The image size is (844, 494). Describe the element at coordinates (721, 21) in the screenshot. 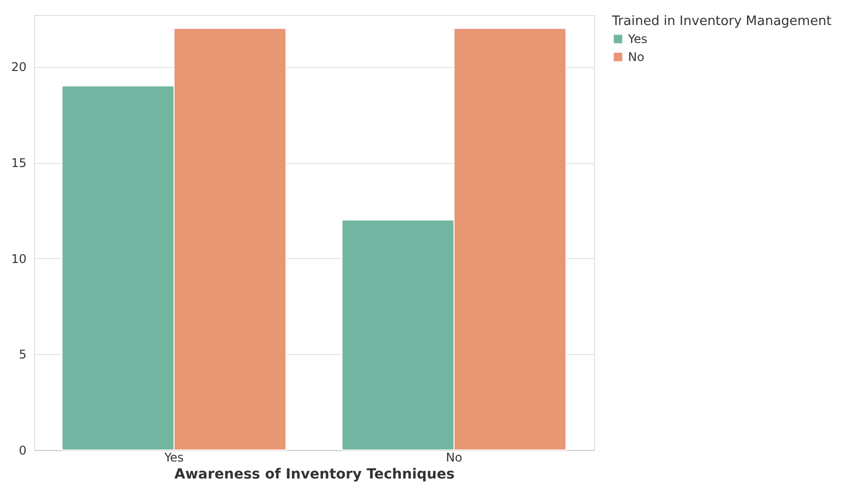

I see `legend-title: Trained in Inventory Management` at that location.